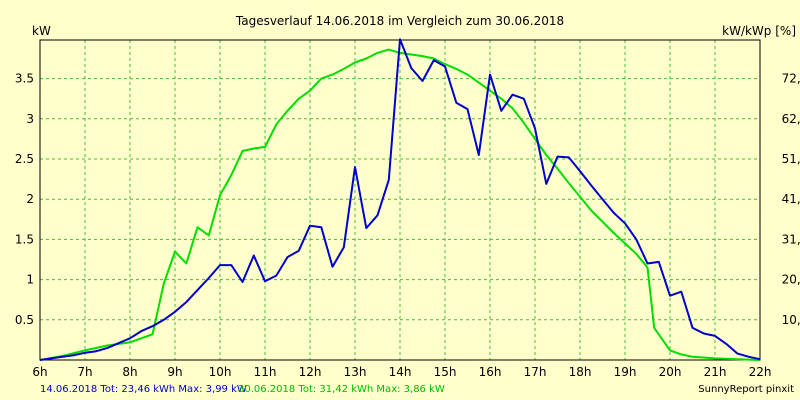  What do you see at coordinates (760, 372) in the screenshot?
I see `x-tick-label: 22h` at bounding box center [760, 372].